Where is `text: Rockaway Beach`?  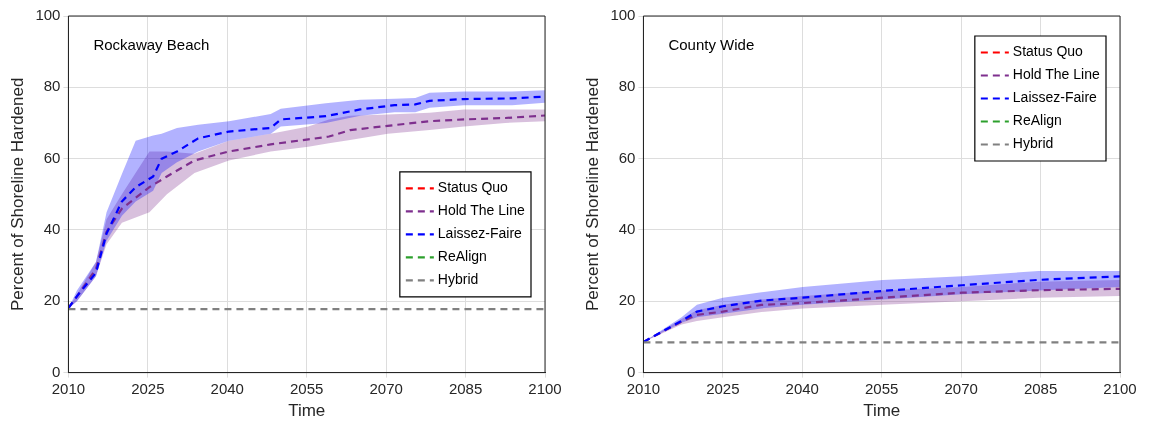
text: Rockaway Beach is located at coordinates (151, 45).